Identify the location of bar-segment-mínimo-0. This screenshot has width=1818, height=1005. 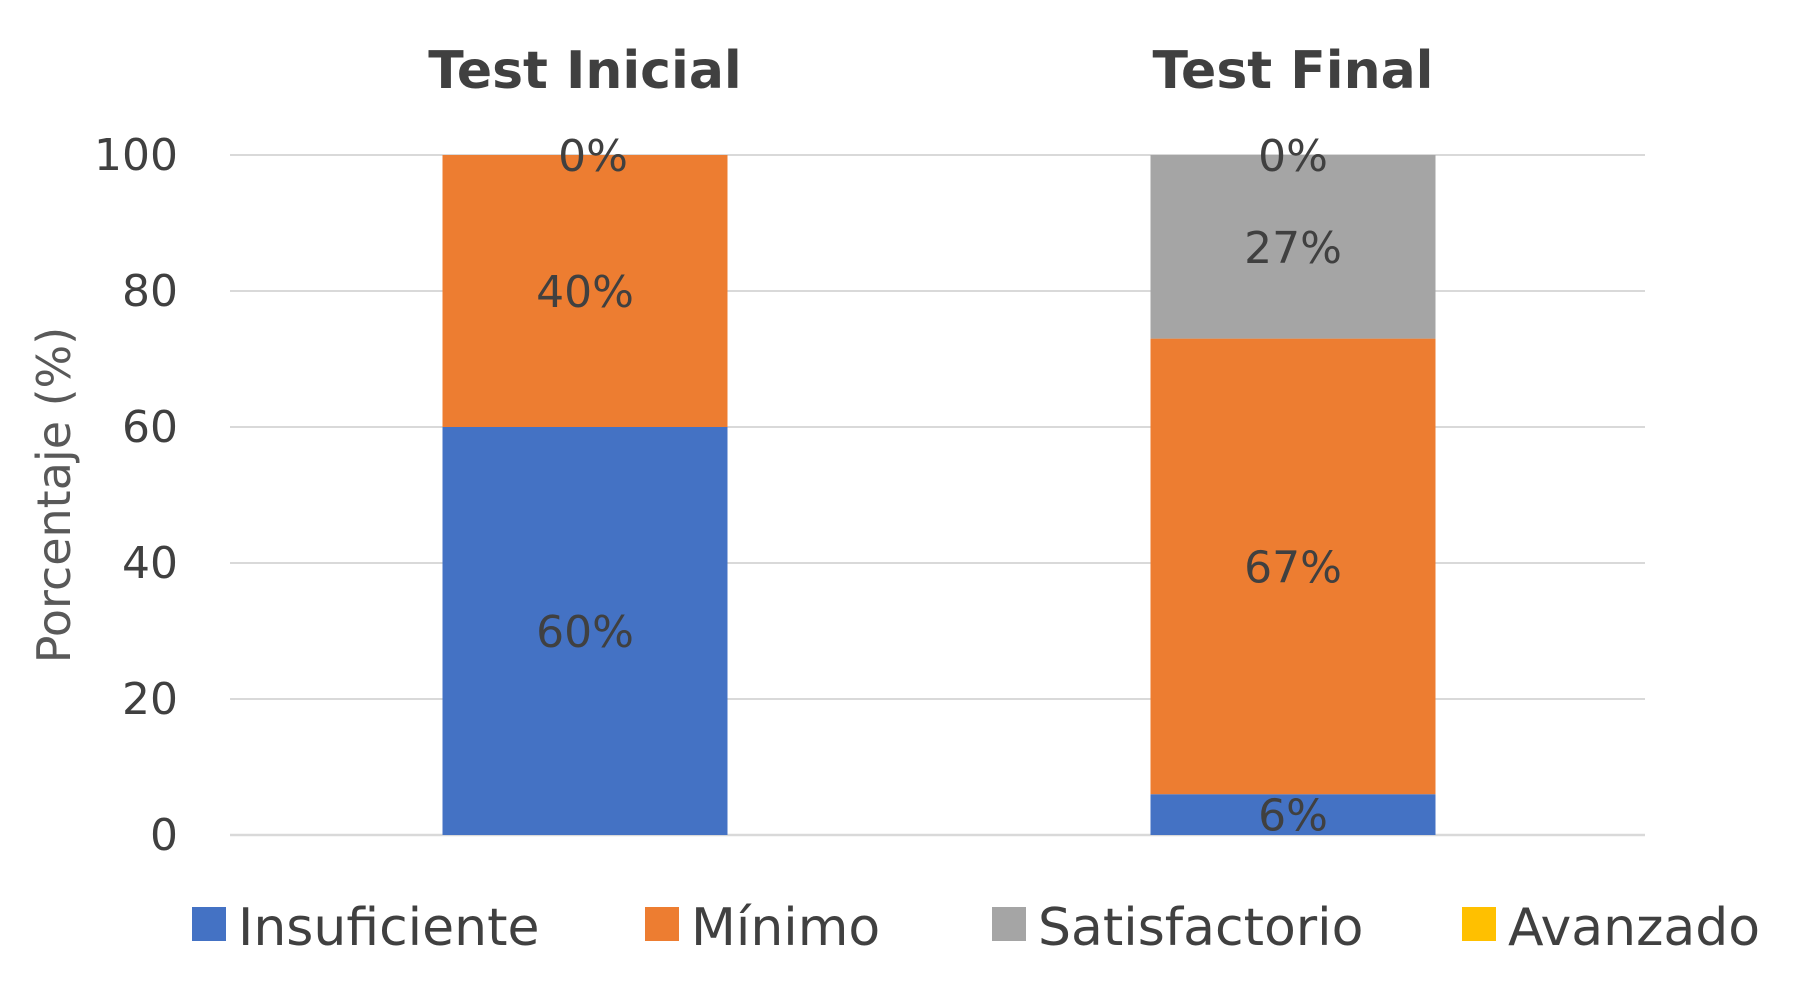
(585, 291).